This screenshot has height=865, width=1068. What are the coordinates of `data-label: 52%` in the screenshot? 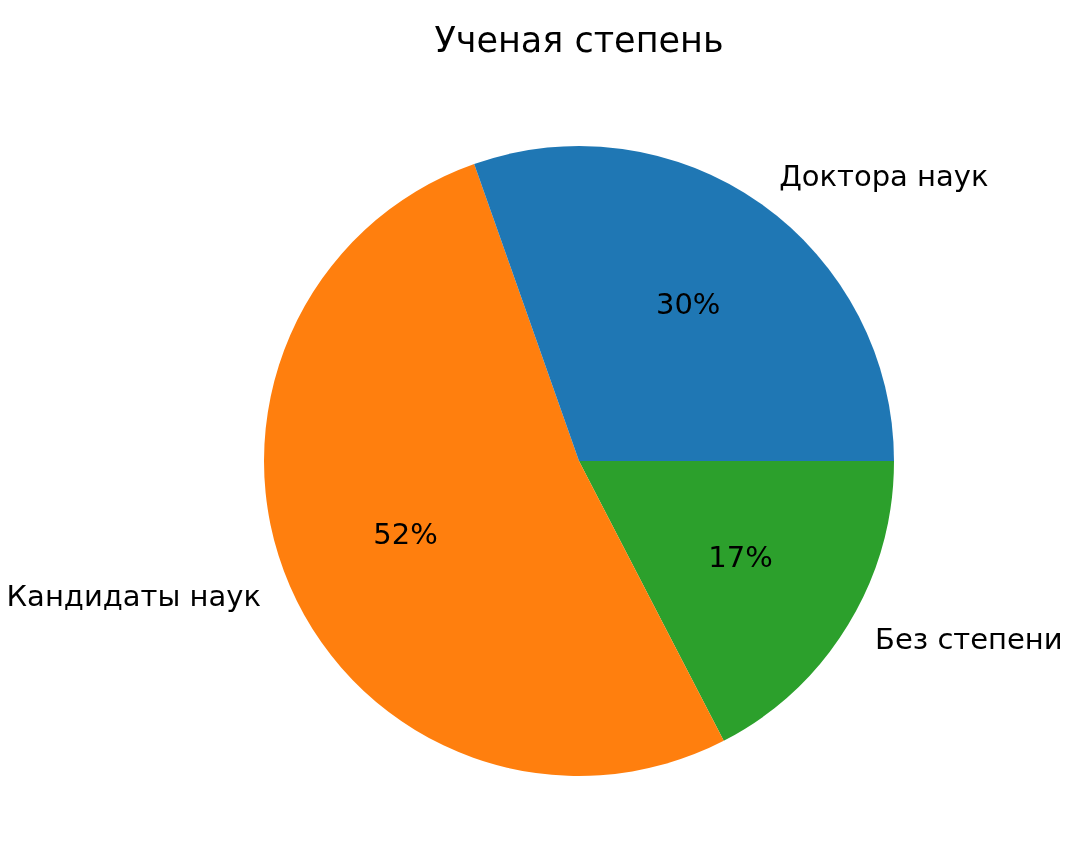 It's located at (405, 533).